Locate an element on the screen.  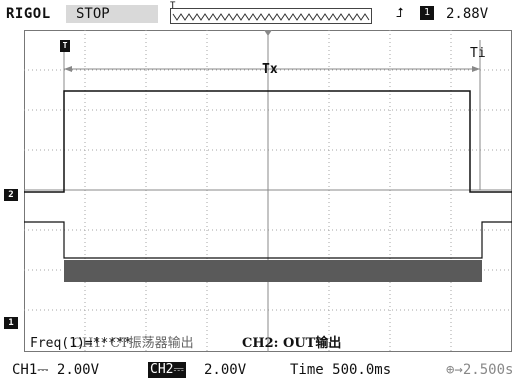
ch2-scale: 2.00V is located at coordinates (225, 370).